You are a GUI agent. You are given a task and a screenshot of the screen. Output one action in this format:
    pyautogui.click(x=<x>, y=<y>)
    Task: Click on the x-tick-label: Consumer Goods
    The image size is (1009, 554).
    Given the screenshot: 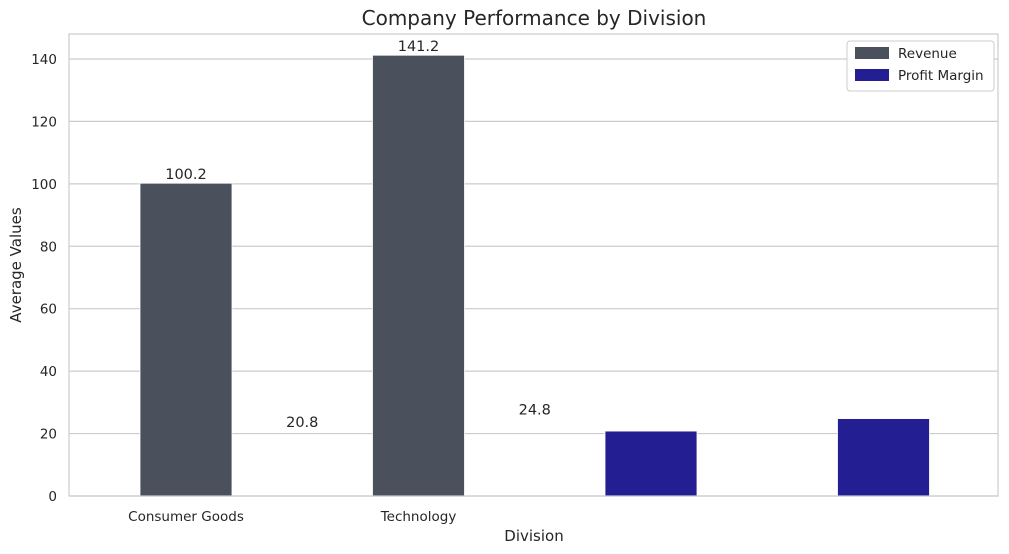 What is the action you would take?
    pyautogui.click(x=186, y=517)
    